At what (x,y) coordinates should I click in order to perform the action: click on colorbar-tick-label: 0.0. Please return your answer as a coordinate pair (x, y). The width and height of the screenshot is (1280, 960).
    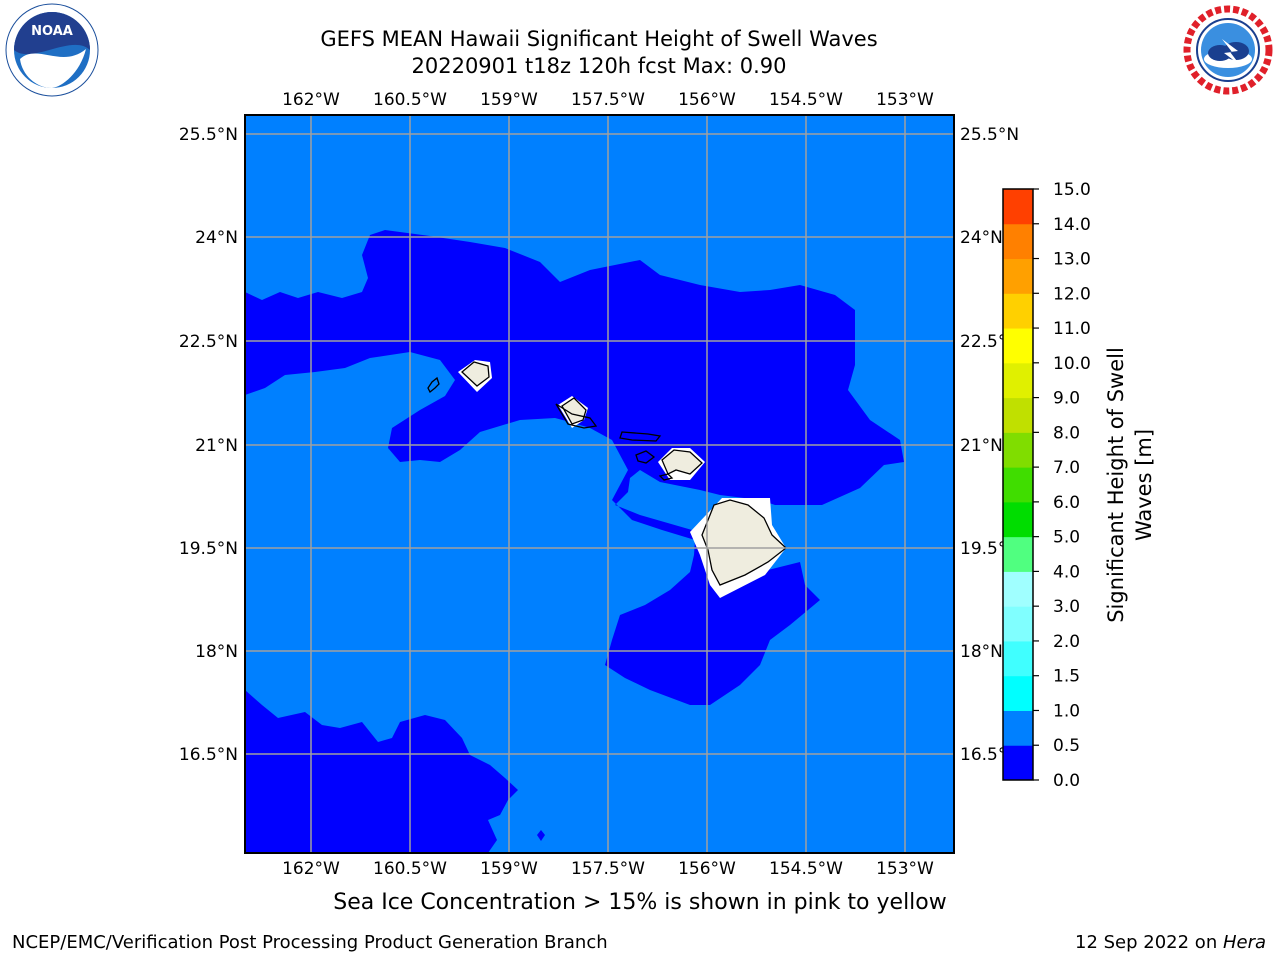
    Looking at the image, I should click on (1066, 781).